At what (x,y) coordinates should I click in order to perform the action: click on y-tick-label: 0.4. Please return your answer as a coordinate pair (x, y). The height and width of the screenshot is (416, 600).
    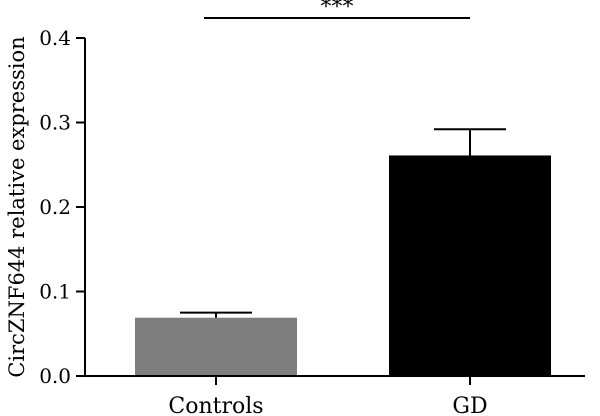
    Looking at the image, I should click on (55, 38).